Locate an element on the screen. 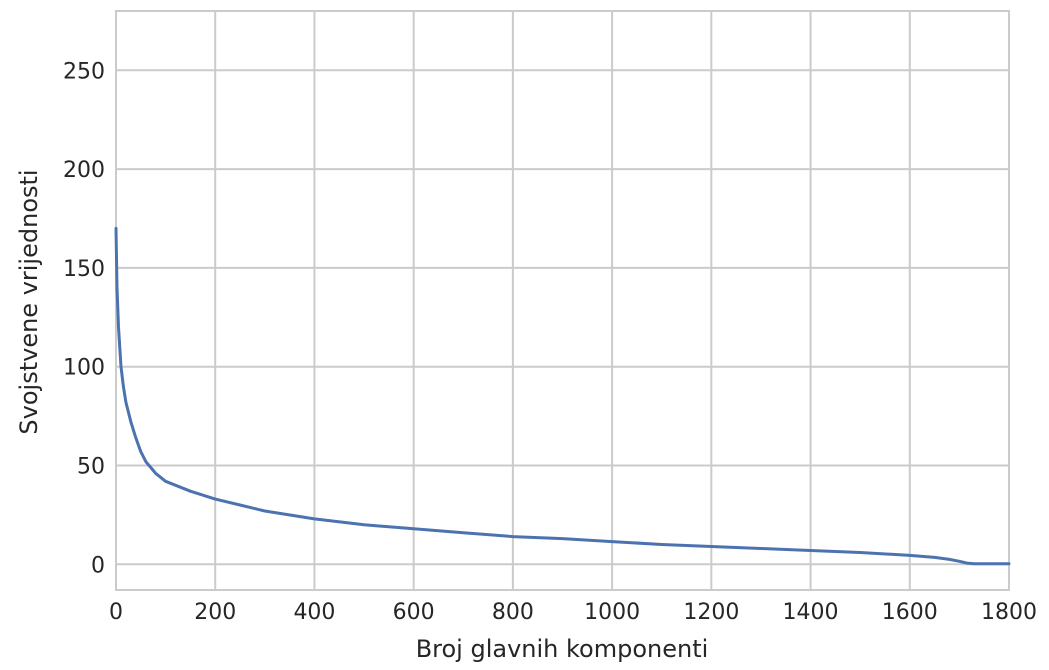 This screenshot has width=1049, height=670. y-tick-label: 100 is located at coordinates (84, 368).